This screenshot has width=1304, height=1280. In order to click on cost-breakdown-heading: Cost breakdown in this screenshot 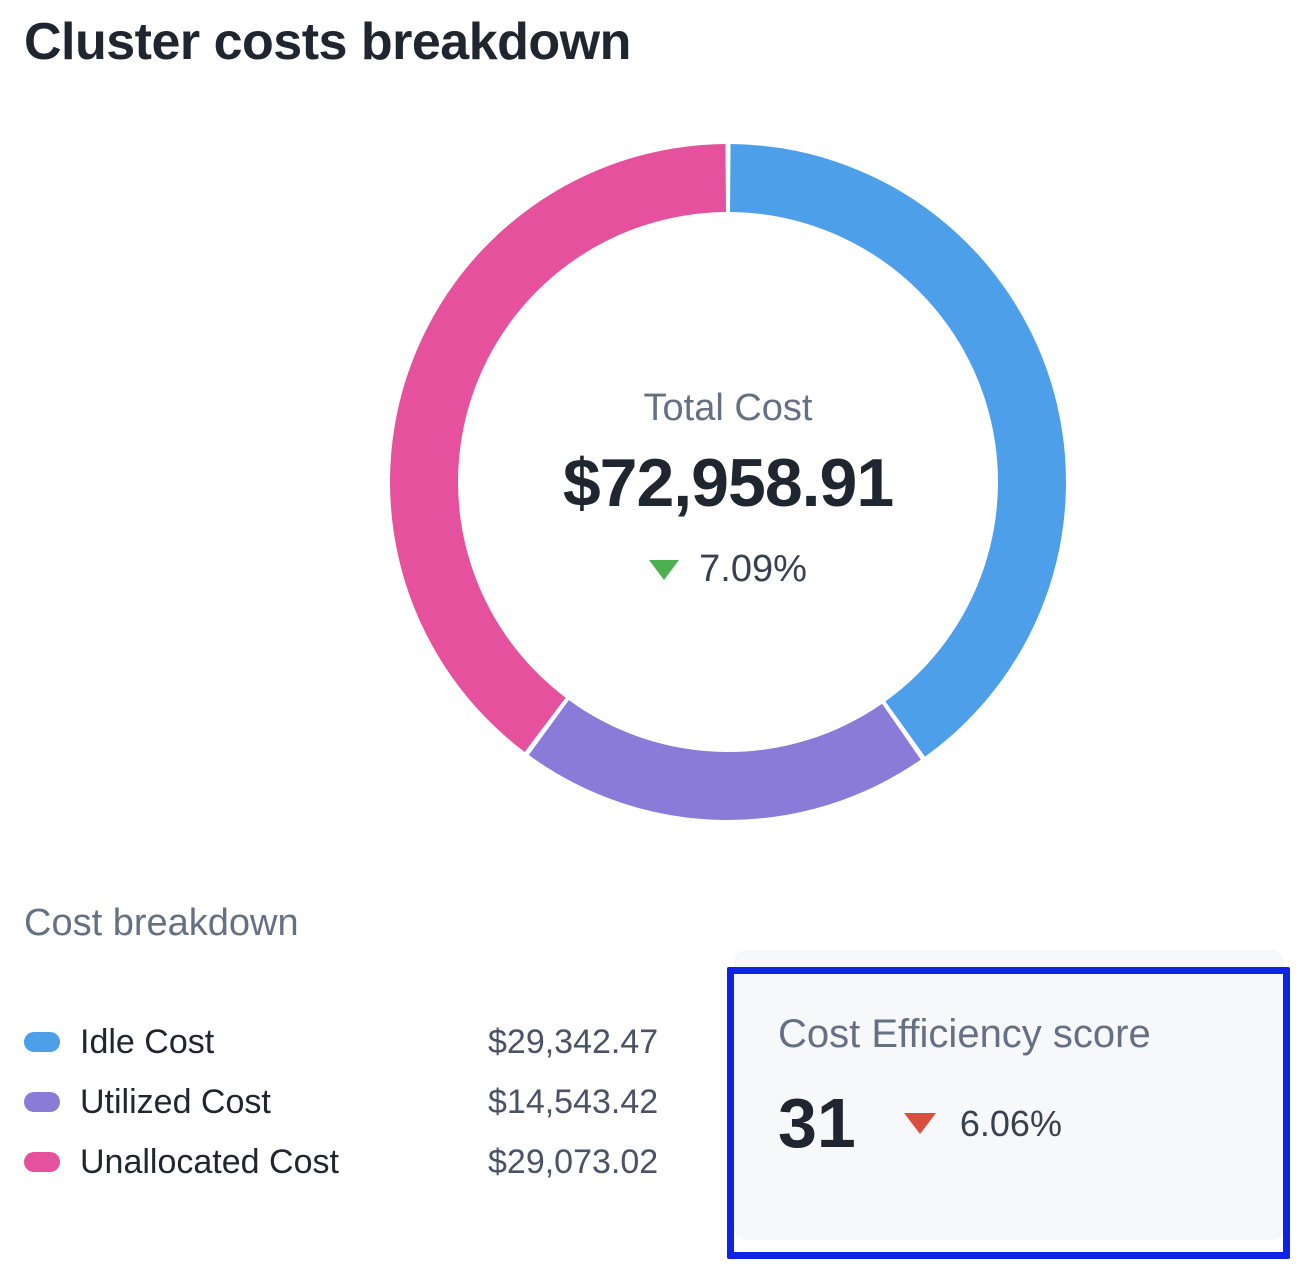, I will do `click(161, 923)`.